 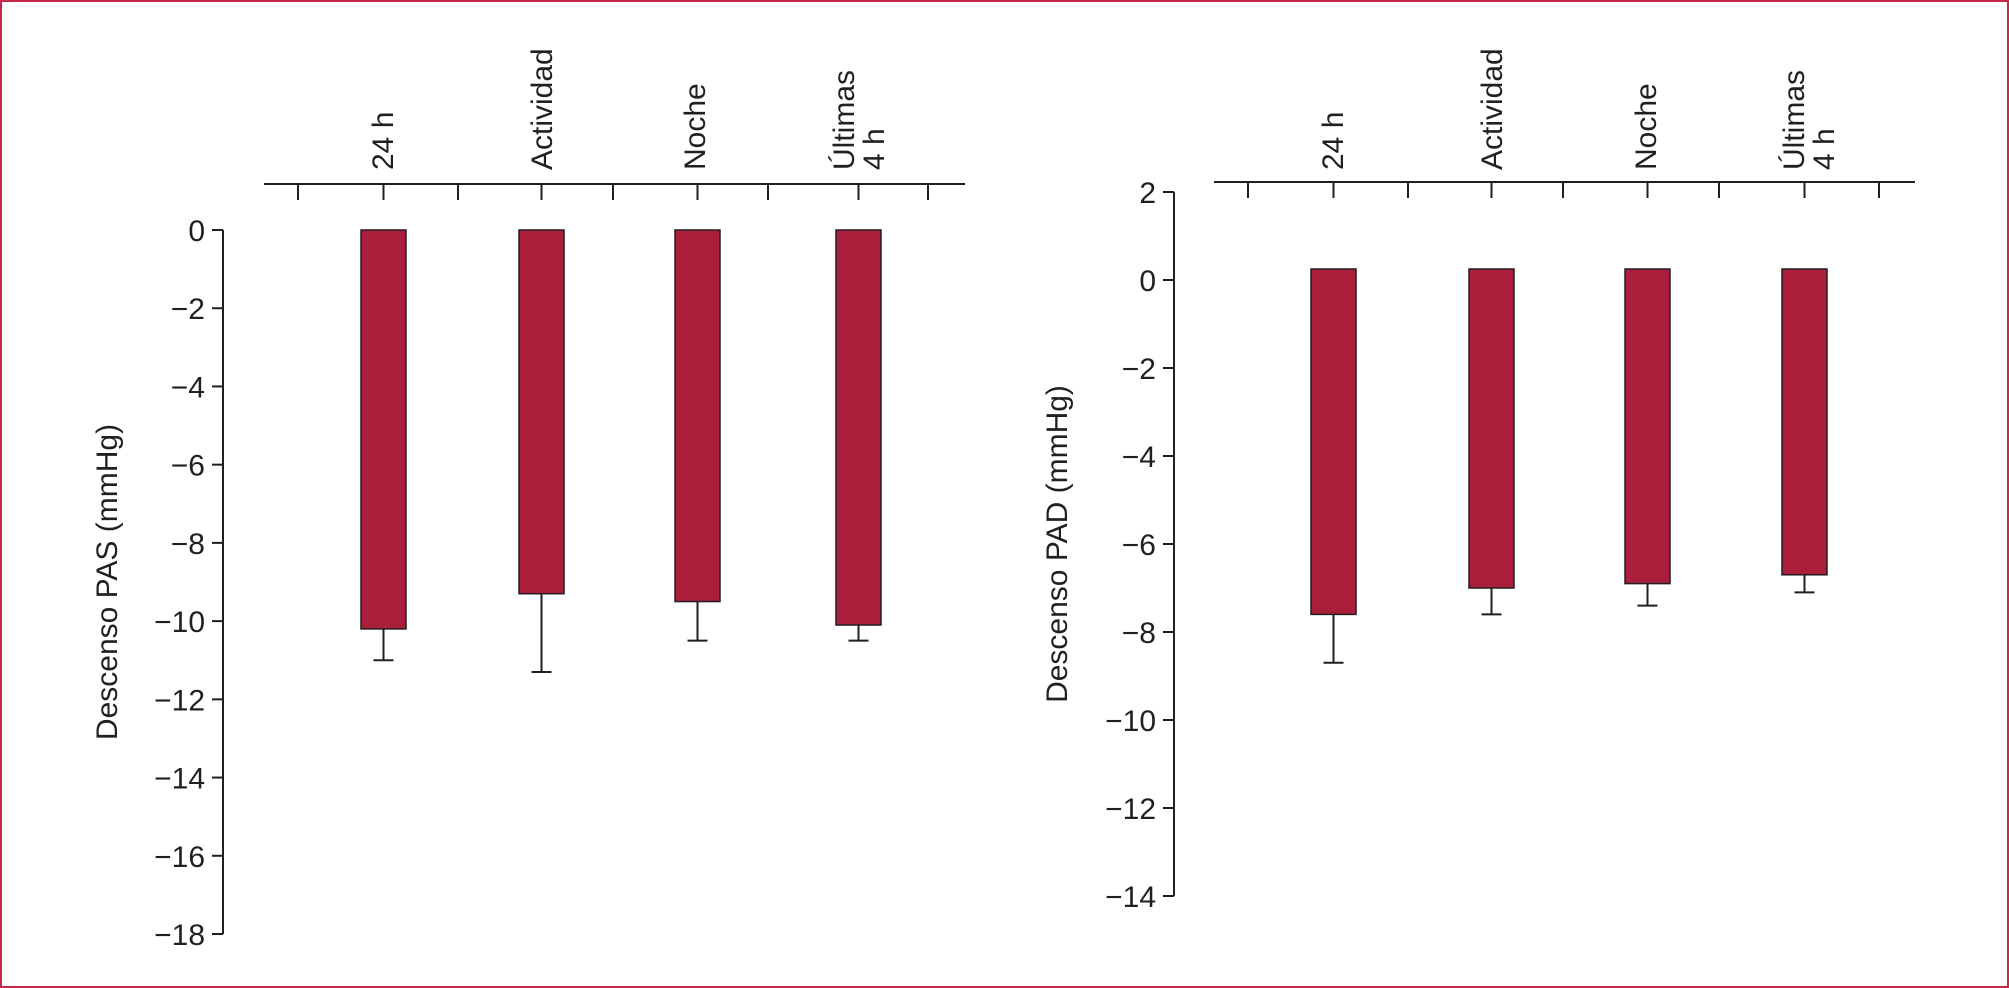 I want to click on y-axis-title: Descenso PAS (mmHg), so click(x=107, y=582).